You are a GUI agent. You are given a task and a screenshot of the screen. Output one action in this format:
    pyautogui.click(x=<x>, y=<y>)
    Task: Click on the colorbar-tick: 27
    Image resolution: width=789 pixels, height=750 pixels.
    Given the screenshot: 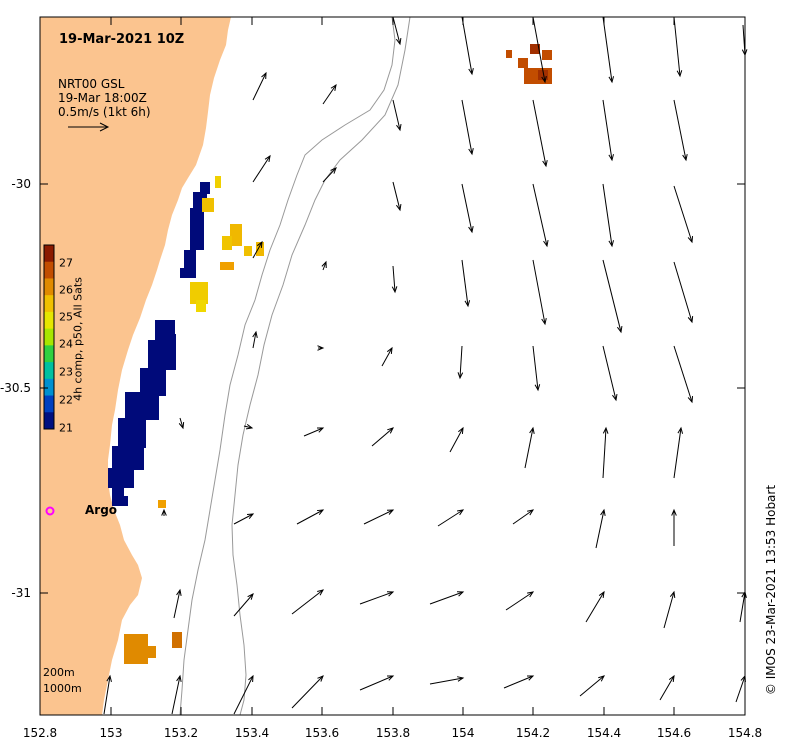 What is the action you would take?
    pyautogui.click(x=66, y=263)
    